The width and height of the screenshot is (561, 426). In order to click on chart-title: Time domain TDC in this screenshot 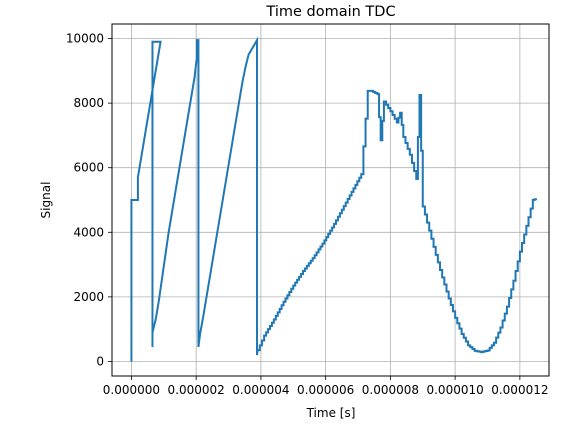, I will do `click(330, 12)`.